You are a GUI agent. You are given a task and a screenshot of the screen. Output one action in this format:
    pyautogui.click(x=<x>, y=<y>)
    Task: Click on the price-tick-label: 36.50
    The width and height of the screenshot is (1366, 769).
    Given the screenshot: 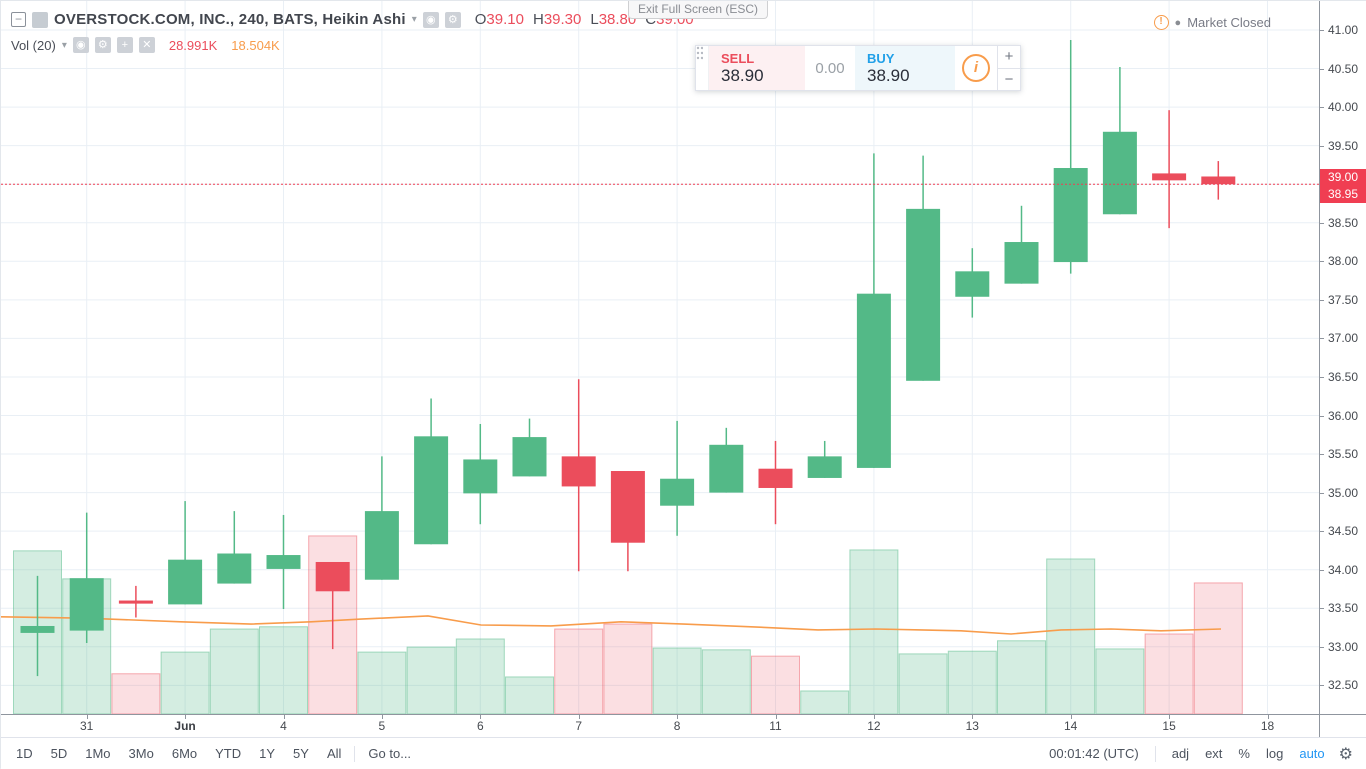 What is the action you would take?
    pyautogui.click(x=1343, y=376)
    